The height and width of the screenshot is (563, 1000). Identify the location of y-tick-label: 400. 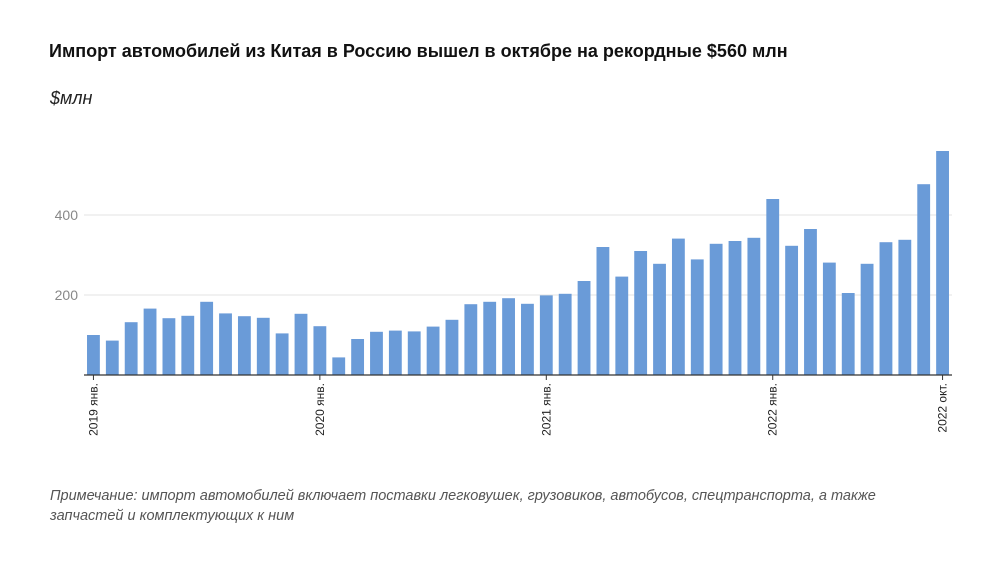
(67, 215).